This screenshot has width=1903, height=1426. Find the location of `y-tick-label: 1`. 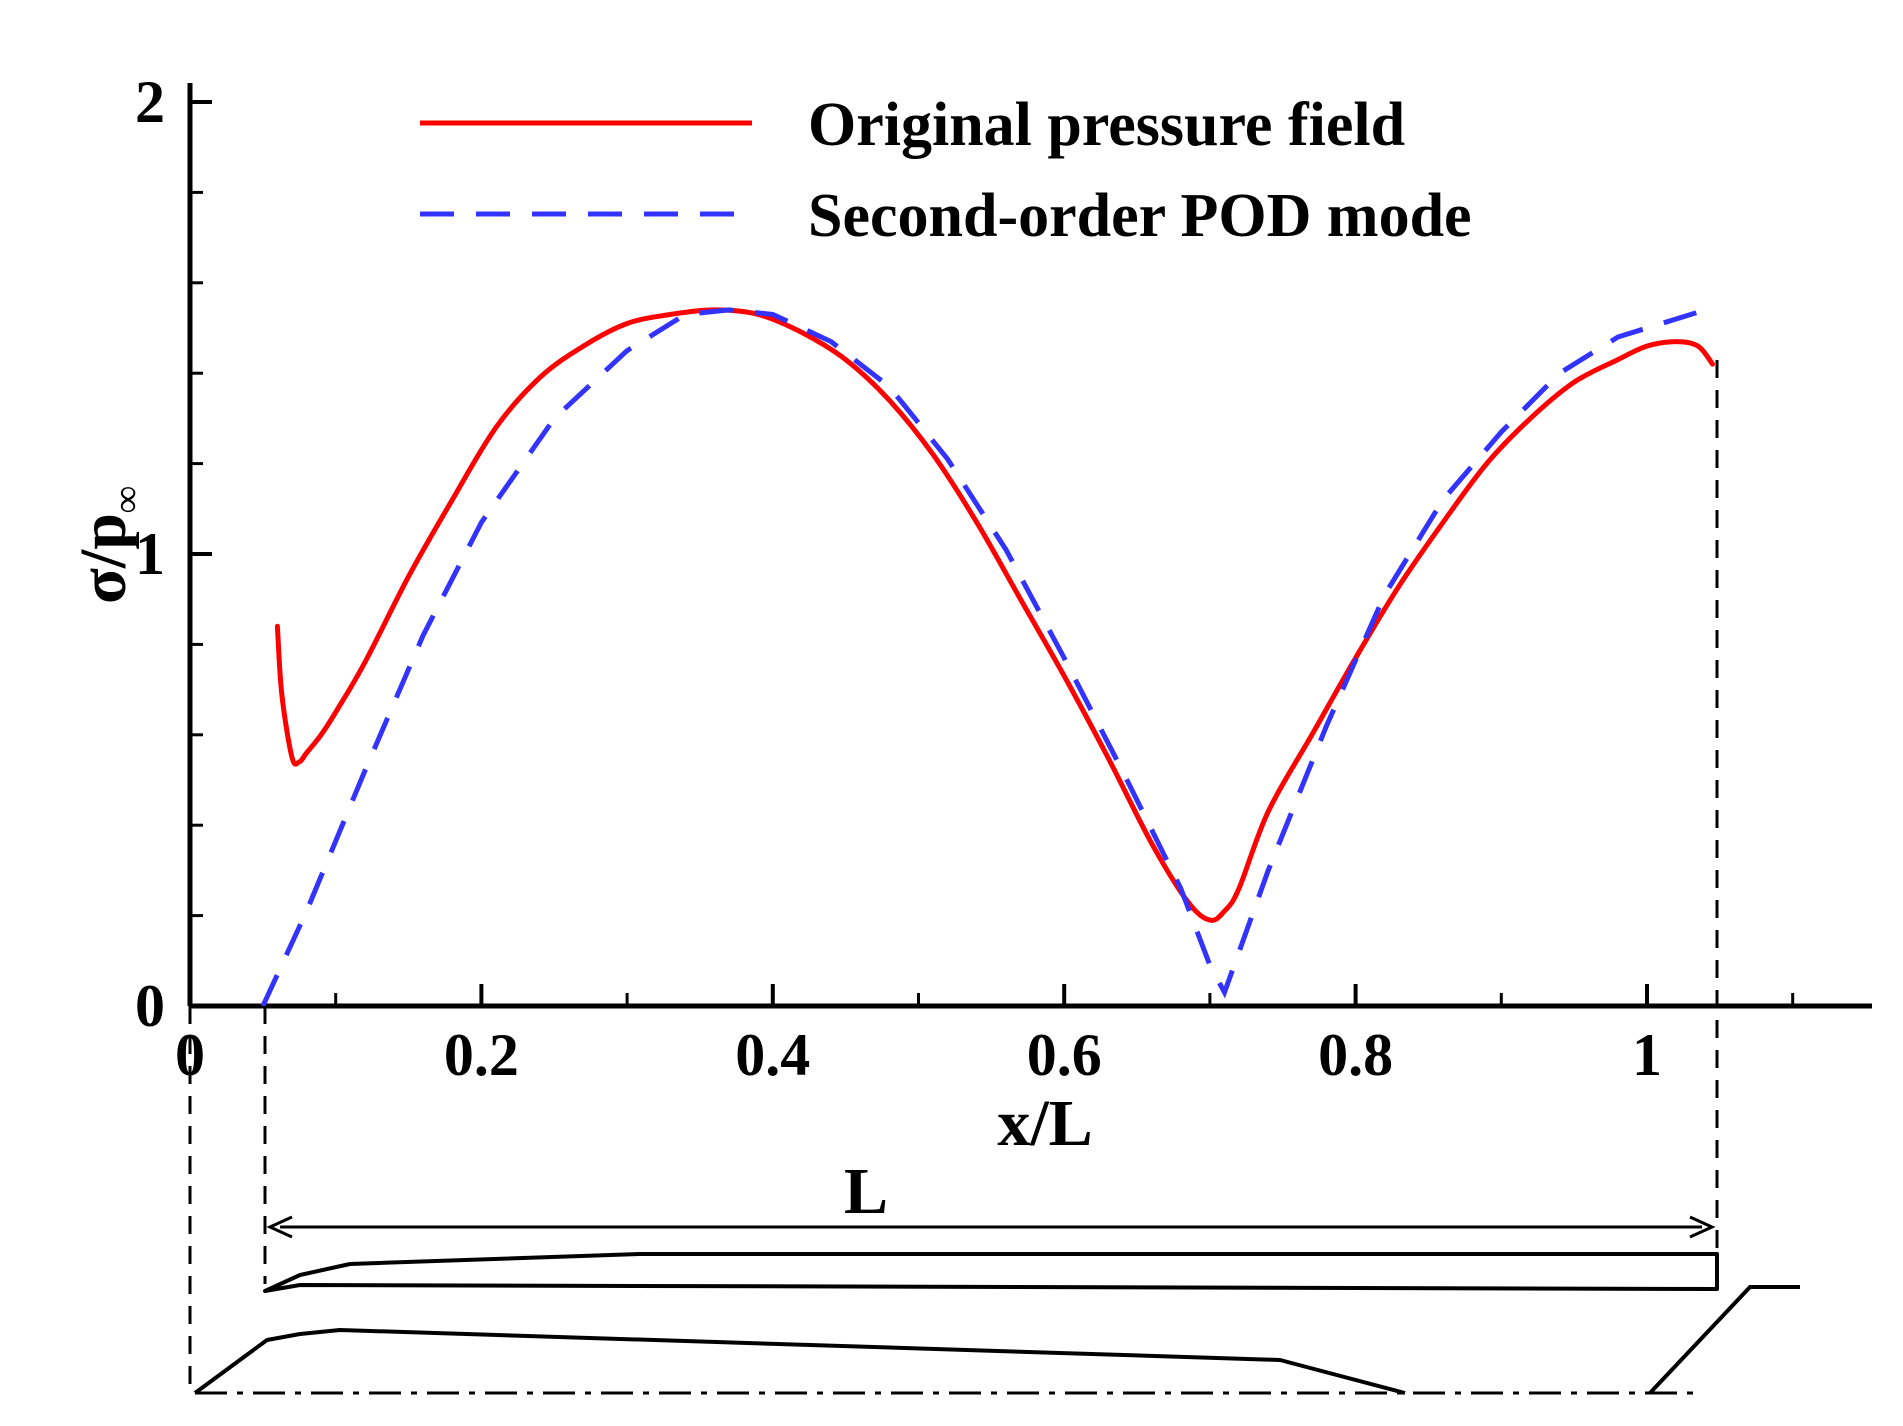

y-tick-label: 1 is located at coordinates (150, 554).